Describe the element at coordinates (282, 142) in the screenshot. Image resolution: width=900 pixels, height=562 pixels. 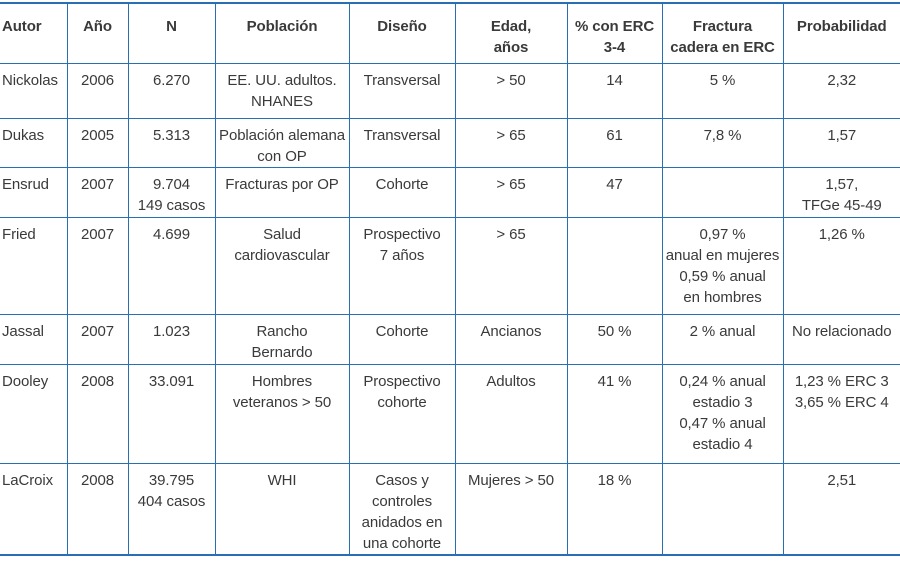
I see `cell-poblacion: Población alemana con OP` at that location.